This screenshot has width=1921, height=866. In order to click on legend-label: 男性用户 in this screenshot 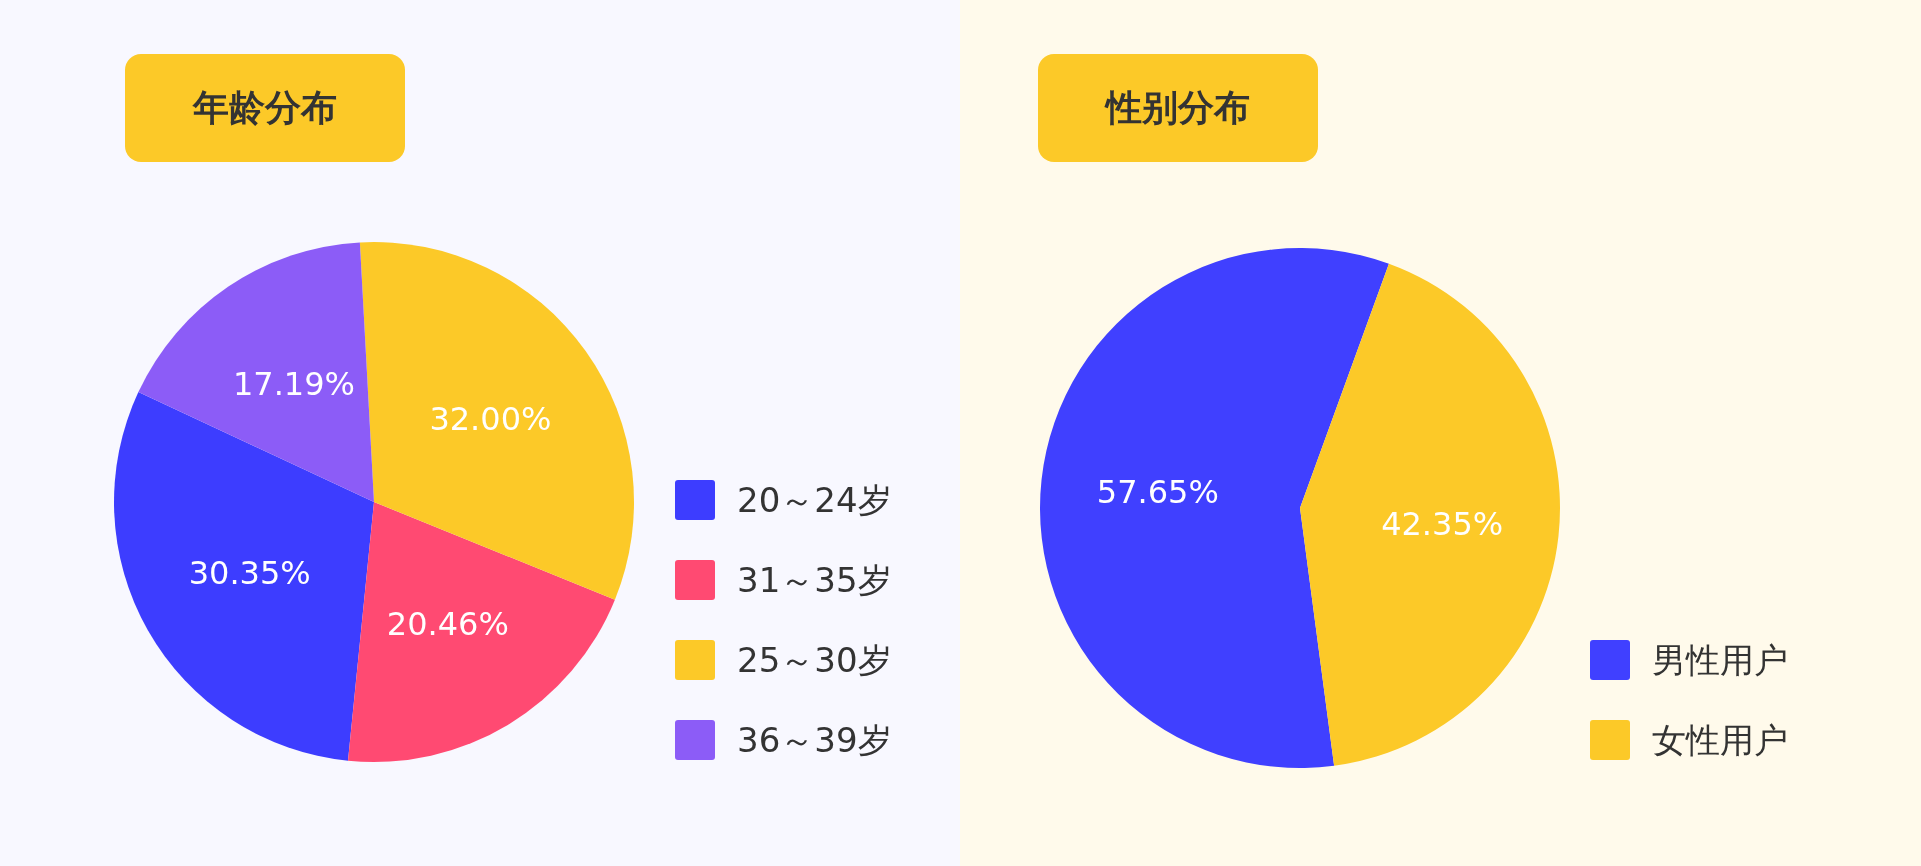, I will do `click(1720, 660)`.